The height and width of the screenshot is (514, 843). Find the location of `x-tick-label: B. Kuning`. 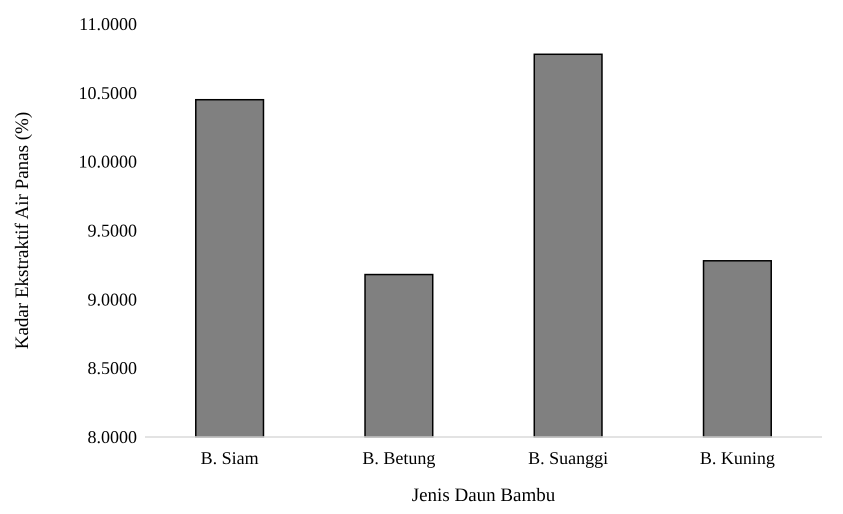

x-tick-label: B. Kuning is located at coordinates (737, 458).